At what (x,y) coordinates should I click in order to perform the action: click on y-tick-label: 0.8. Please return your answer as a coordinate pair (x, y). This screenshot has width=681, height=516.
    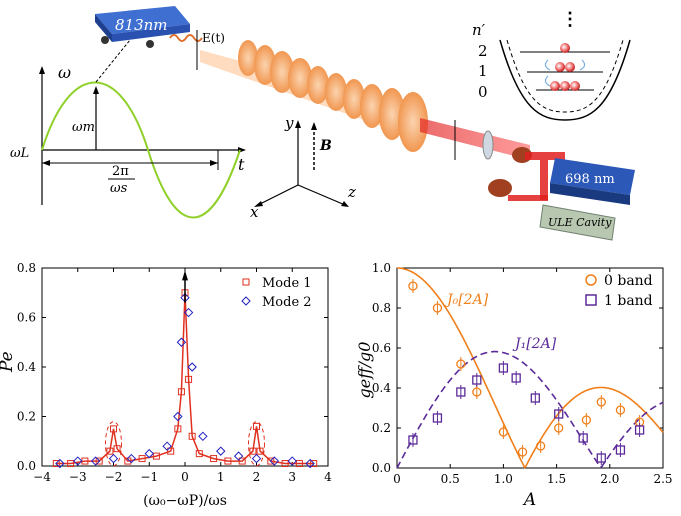
    Looking at the image, I should click on (381, 308).